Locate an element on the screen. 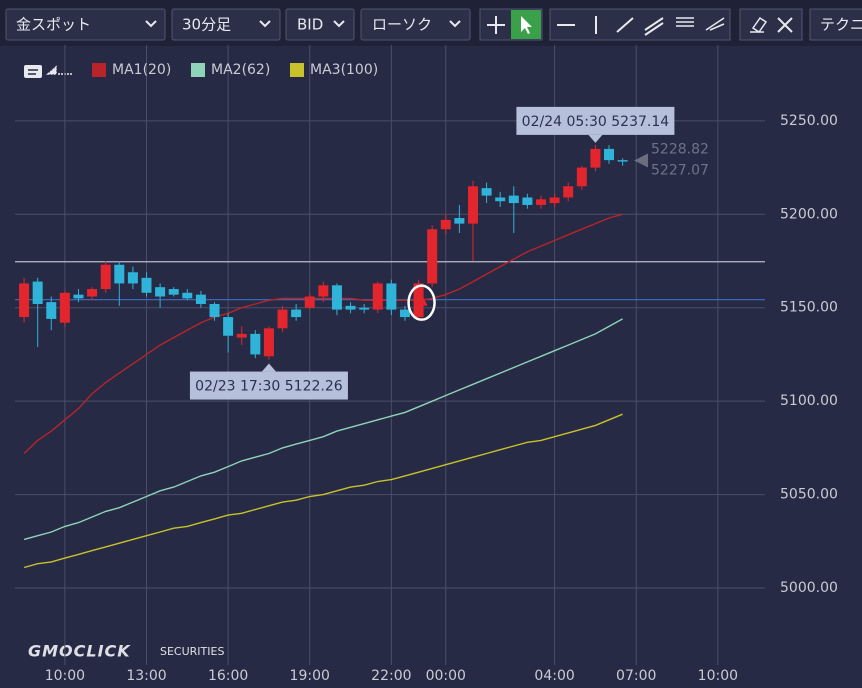  x-tick-label: 16:00 is located at coordinates (228, 676).